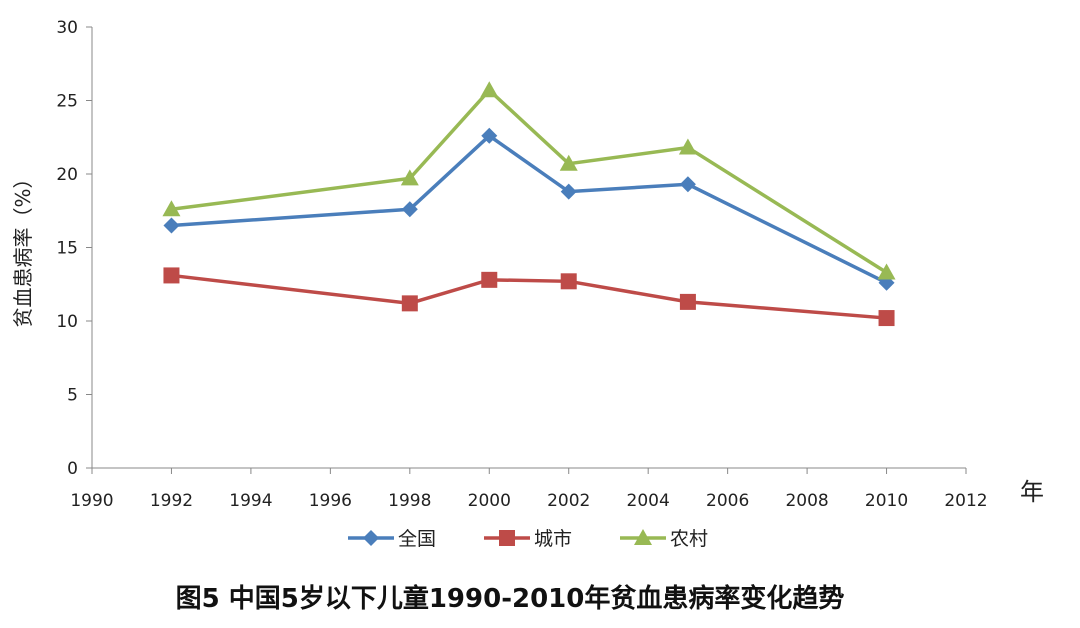 The width and height of the screenshot is (1080, 628). What do you see at coordinates (67, 322) in the screenshot?
I see `y-tick-label: 10` at bounding box center [67, 322].